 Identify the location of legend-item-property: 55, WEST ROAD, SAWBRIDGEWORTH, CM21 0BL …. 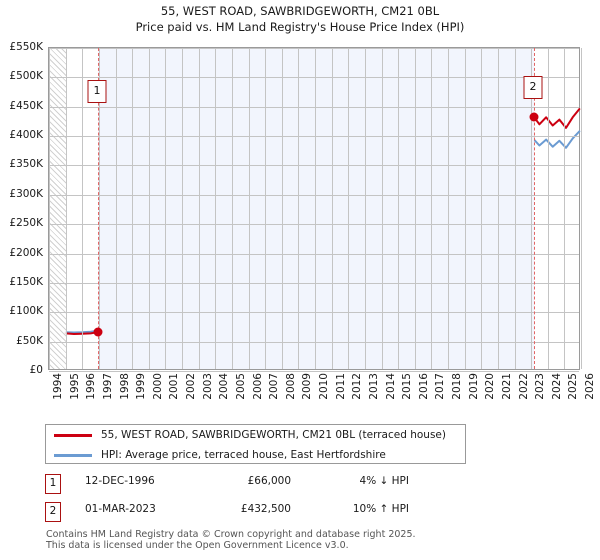
(255, 435).